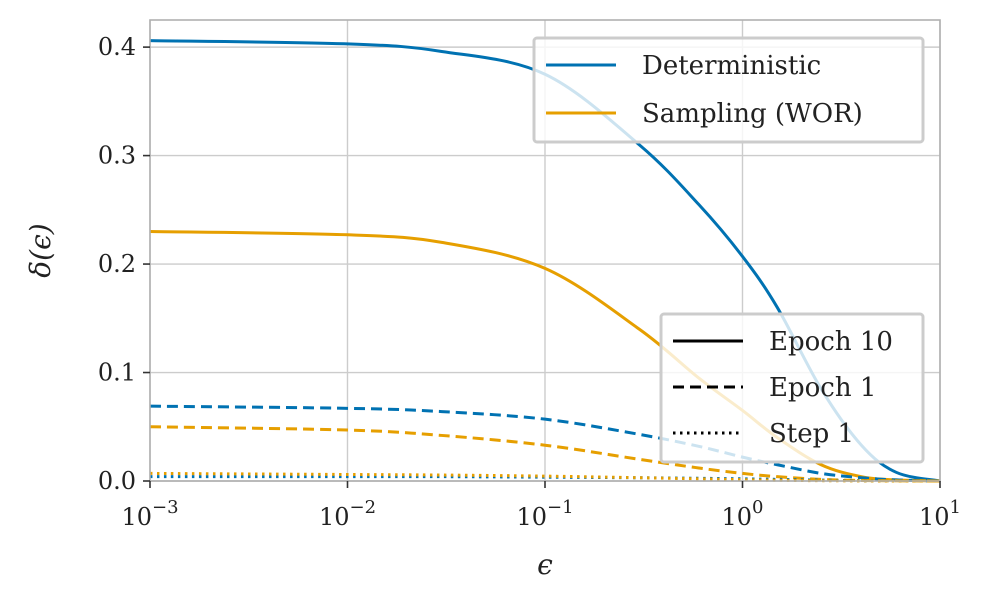 This screenshot has height=610, width=987. What do you see at coordinates (117, 156) in the screenshot?
I see `y-tick-label-3: 0.3` at bounding box center [117, 156].